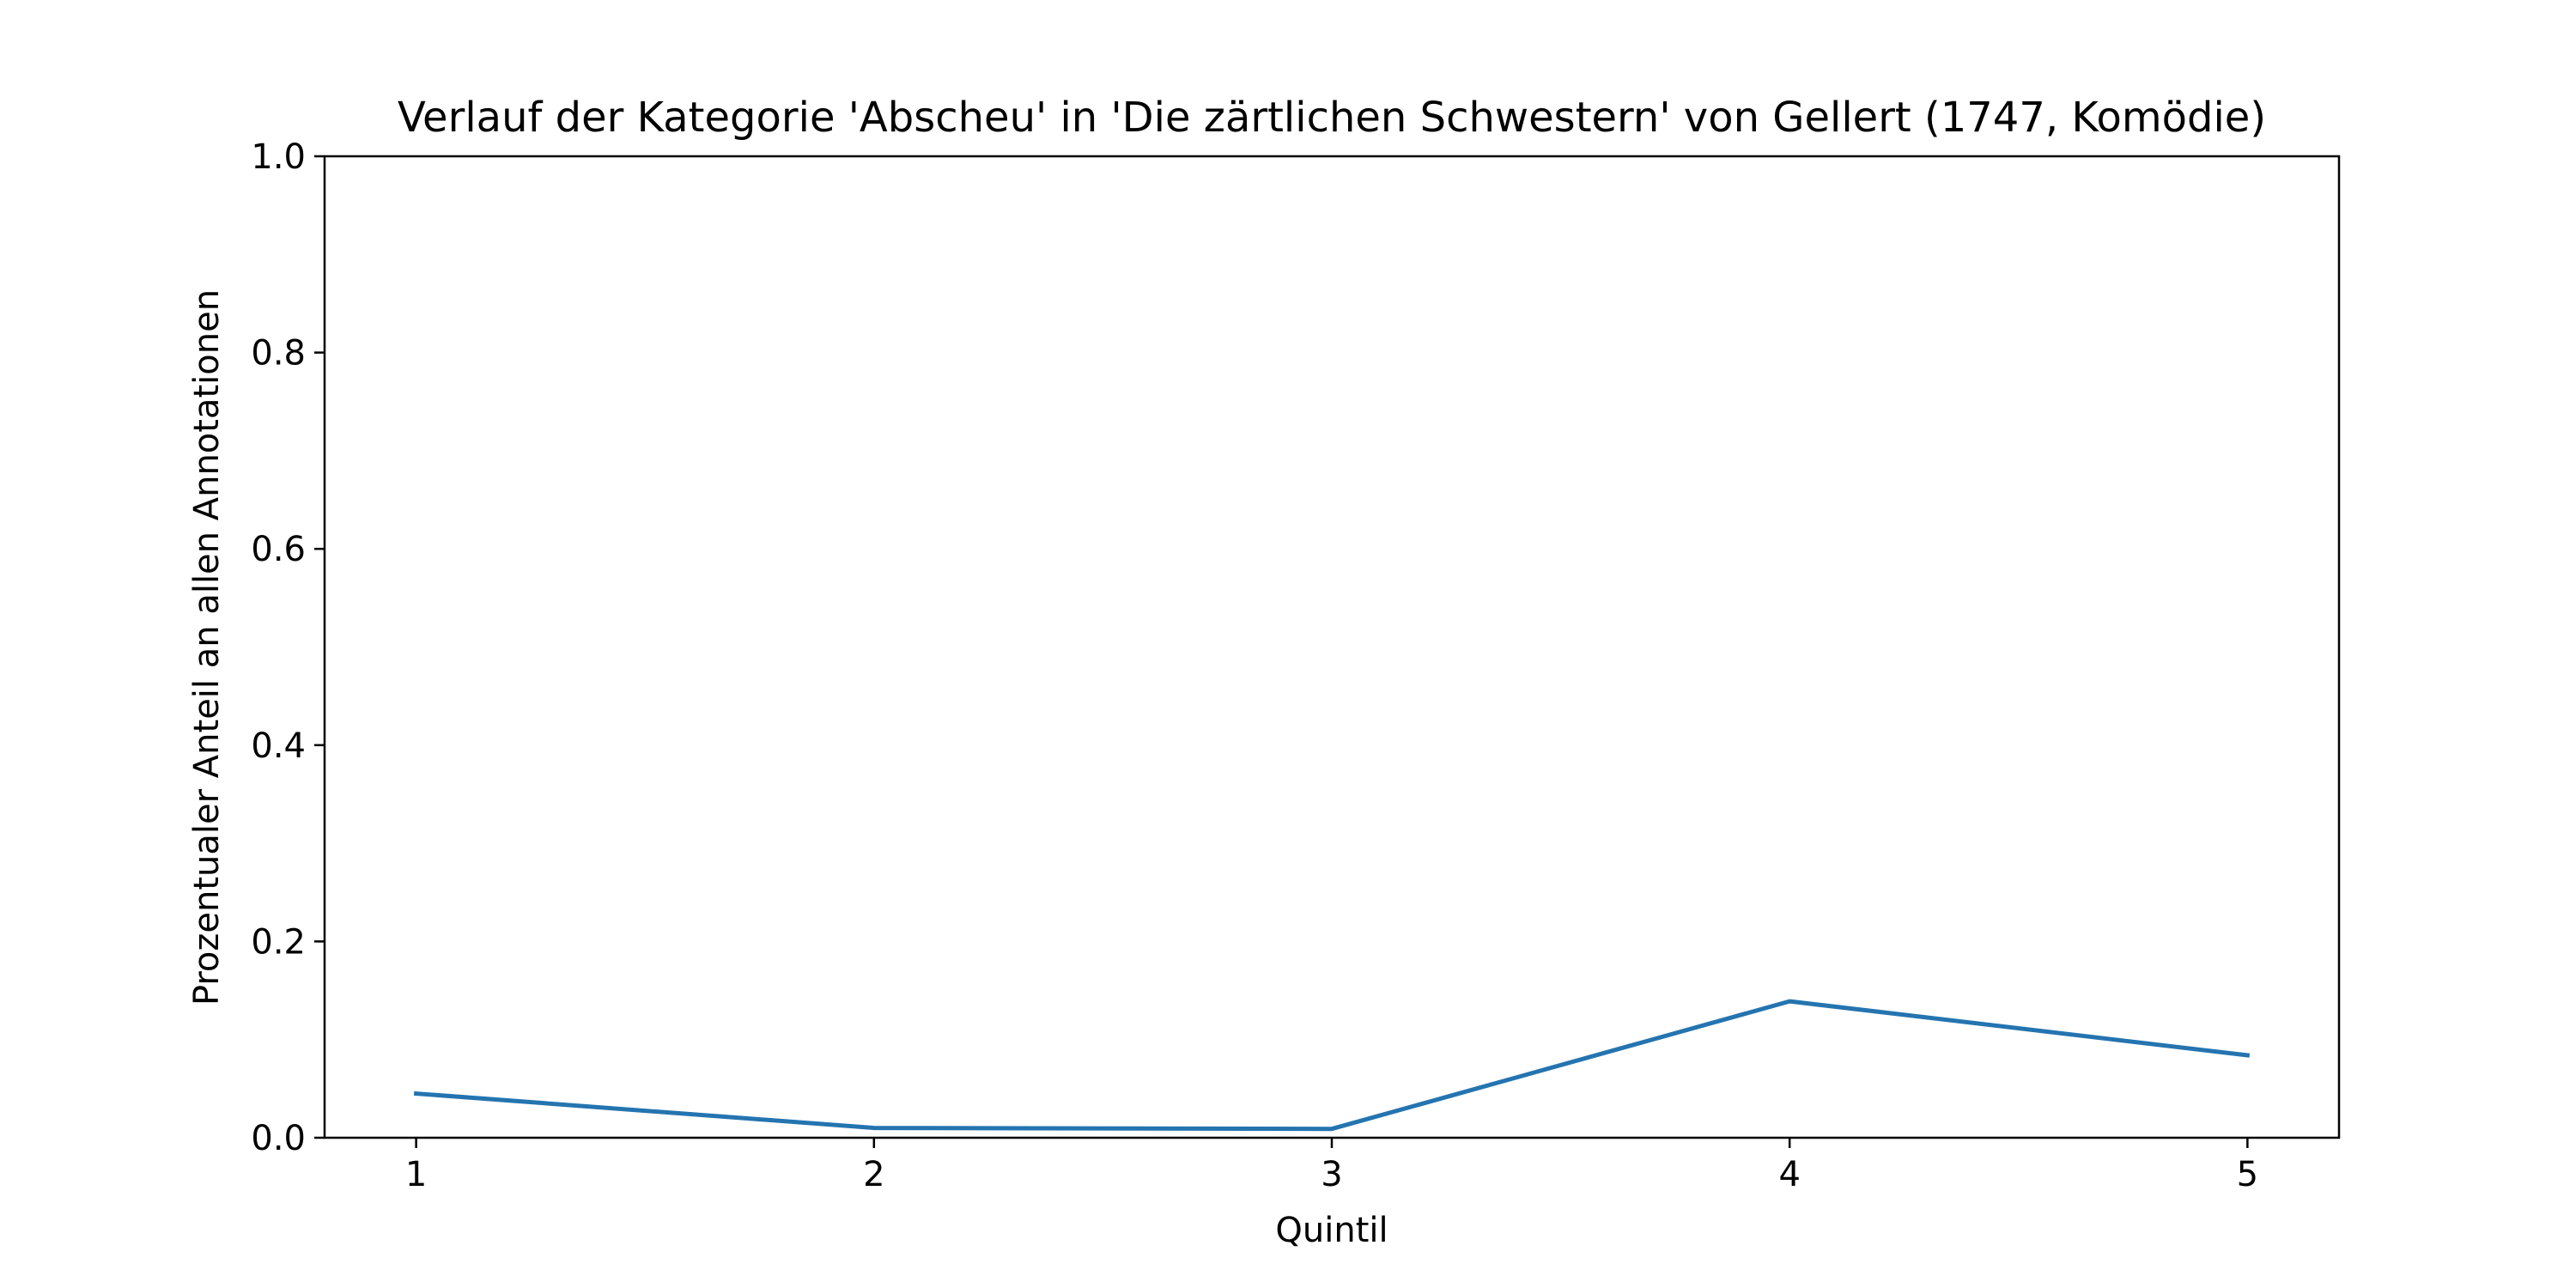 The height and width of the screenshot is (1288, 2576). What do you see at coordinates (1789, 1174) in the screenshot?
I see `x-tick-label: 4` at bounding box center [1789, 1174].